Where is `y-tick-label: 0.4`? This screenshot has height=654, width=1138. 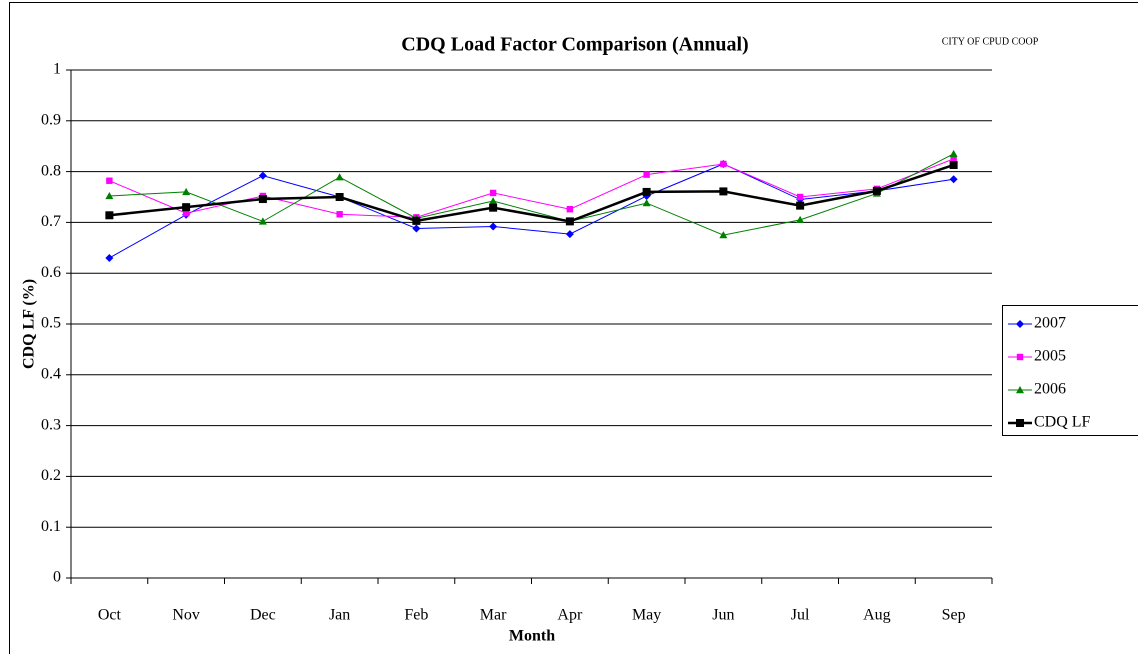 y-tick-label: 0.4 is located at coordinates (51, 373).